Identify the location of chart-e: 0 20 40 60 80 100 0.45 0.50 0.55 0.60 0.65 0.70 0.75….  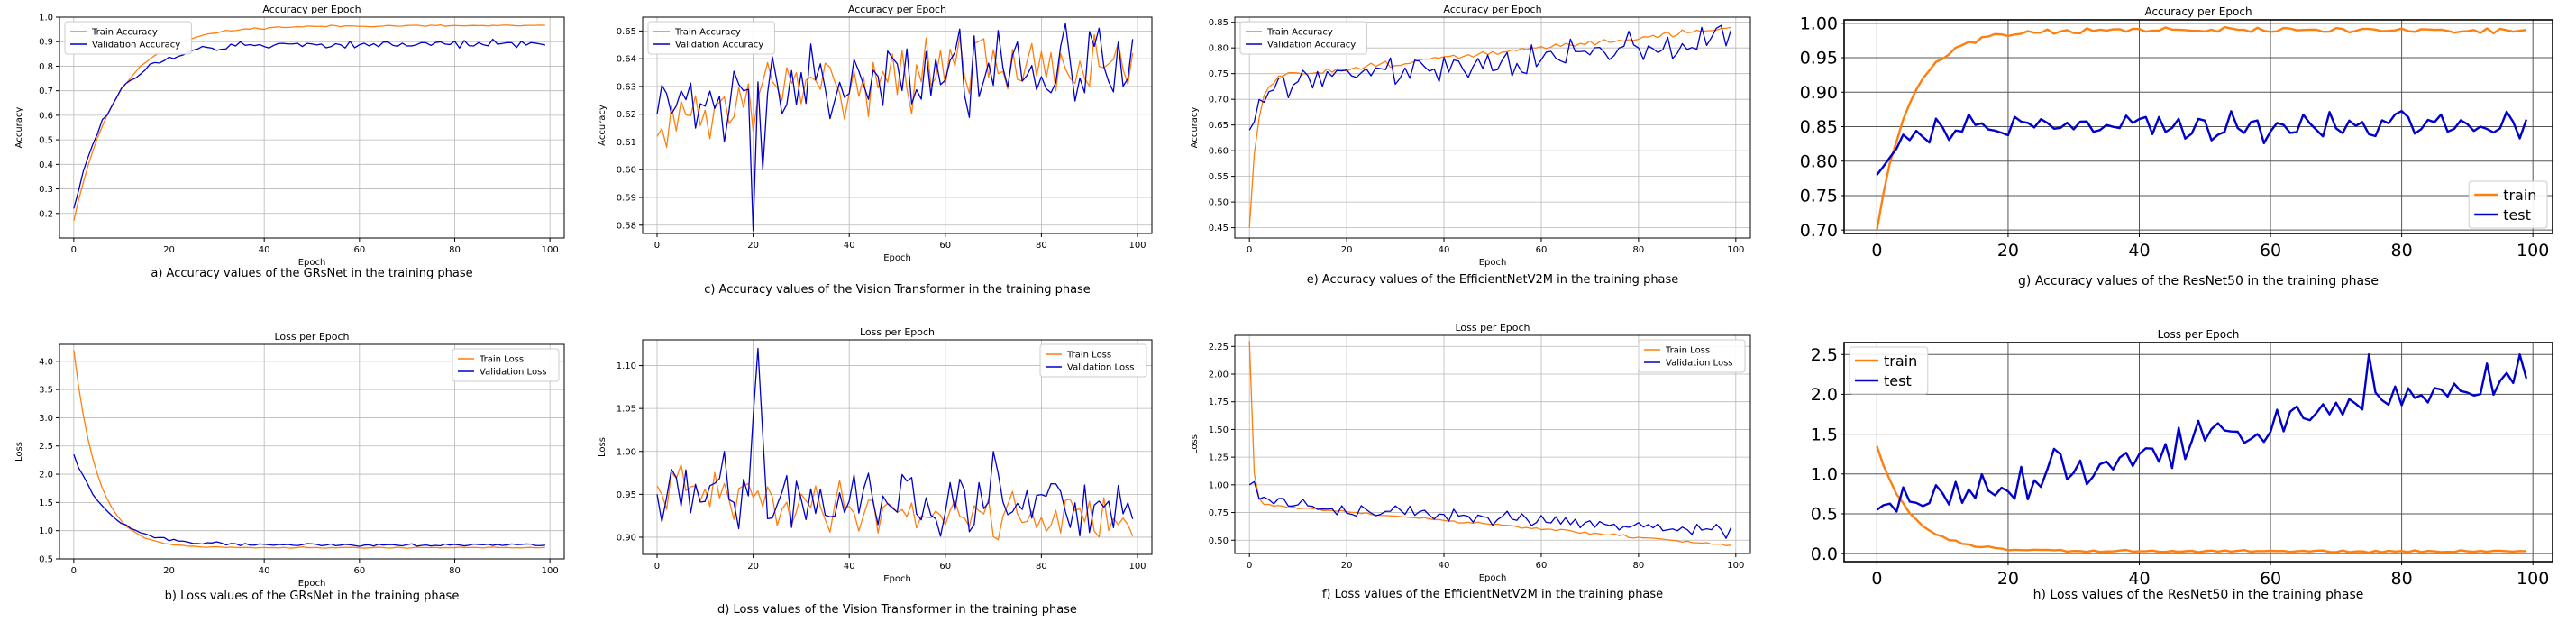
(1470, 145).